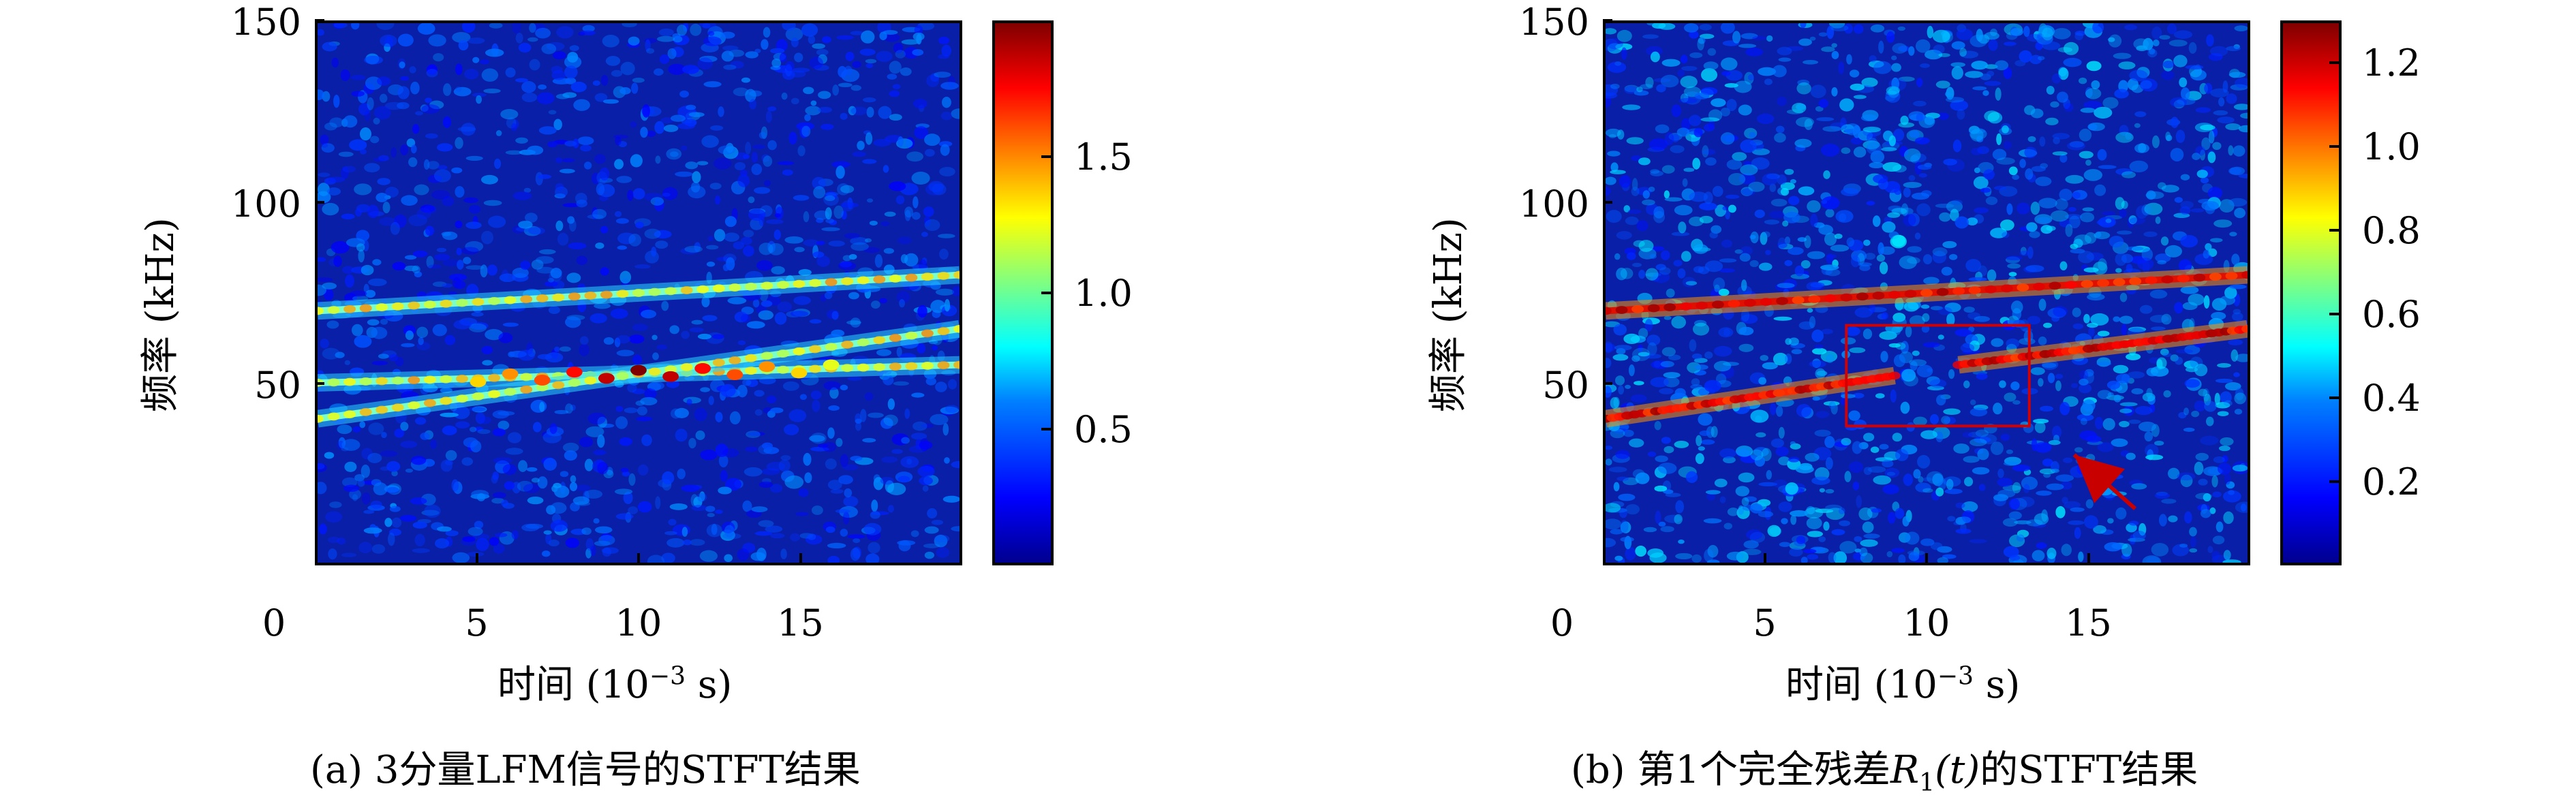 This screenshot has height=797, width=2576. Describe the element at coordinates (2391, 314) in the screenshot. I see `colorbar-tick-label: 0.6` at that location.